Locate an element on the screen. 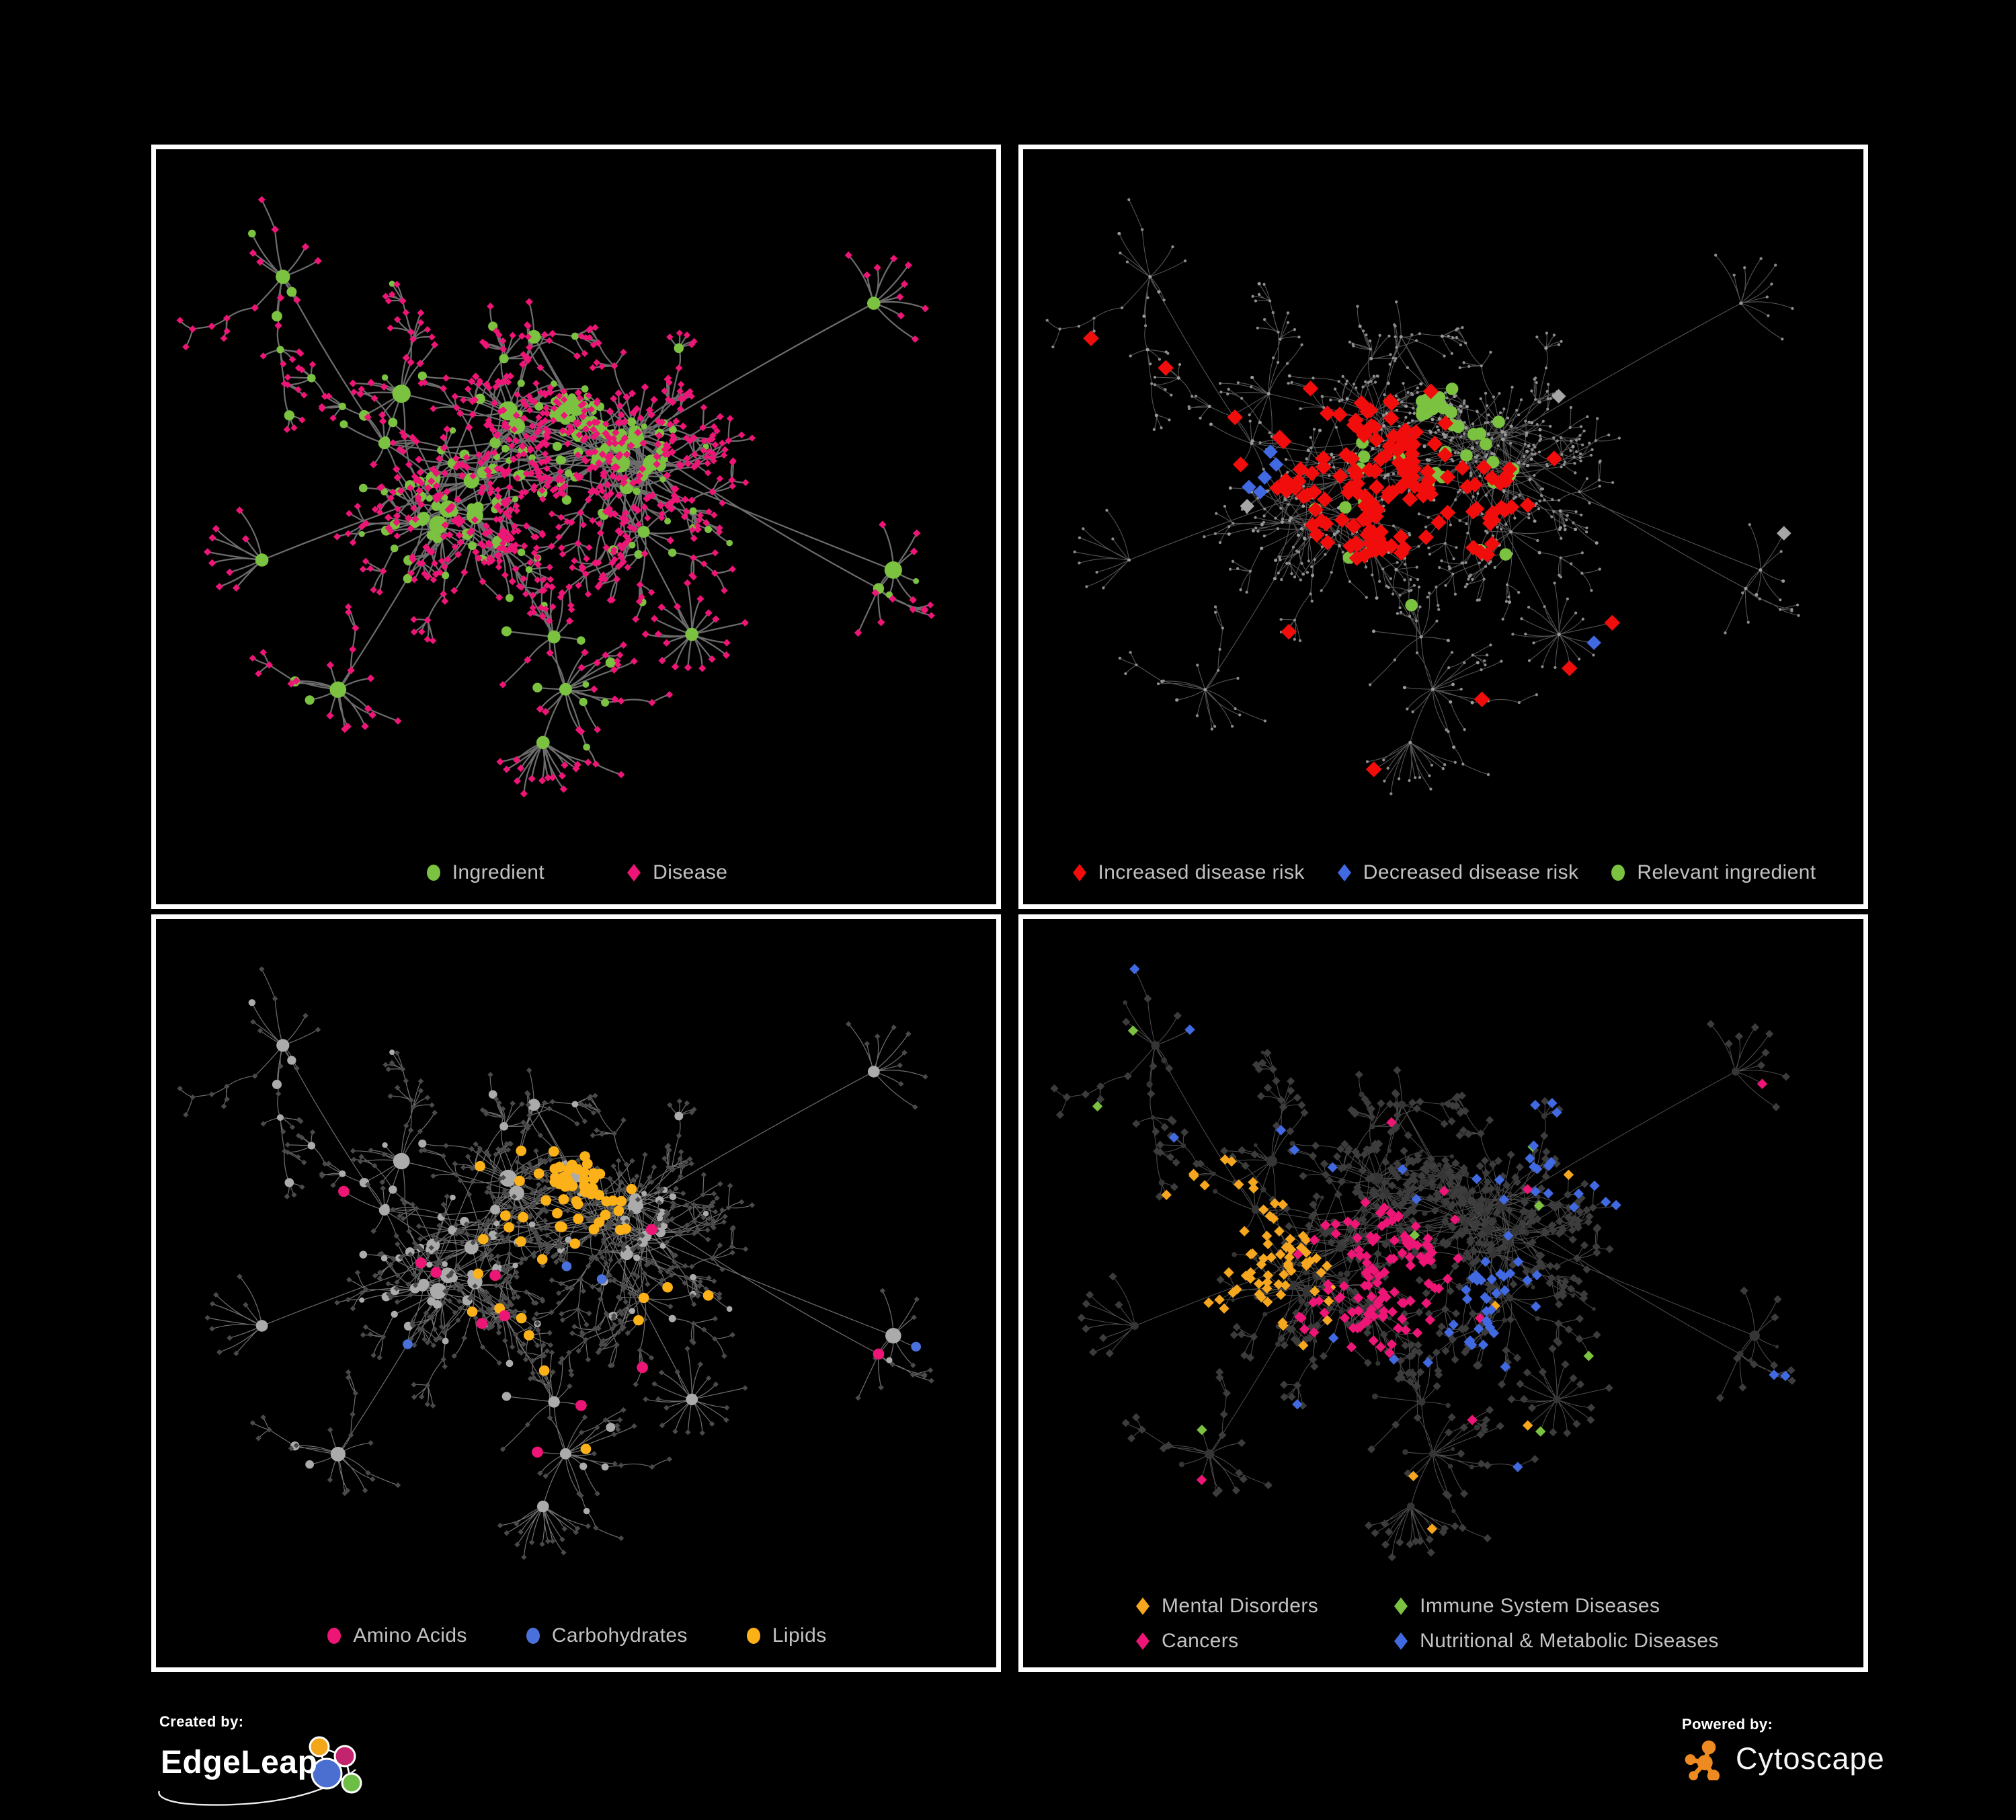 Image resolution: width=2016 pixels, height=1820 pixels. legend-item-decreased-disease-risk: Decreased disease risk is located at coordinates (1457, 872).